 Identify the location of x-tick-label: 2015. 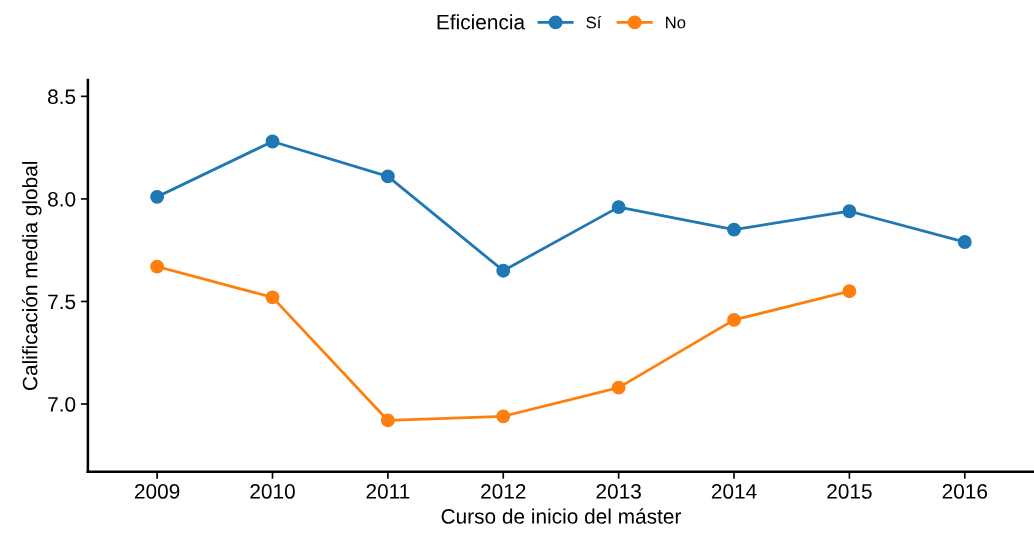
(849, 491).